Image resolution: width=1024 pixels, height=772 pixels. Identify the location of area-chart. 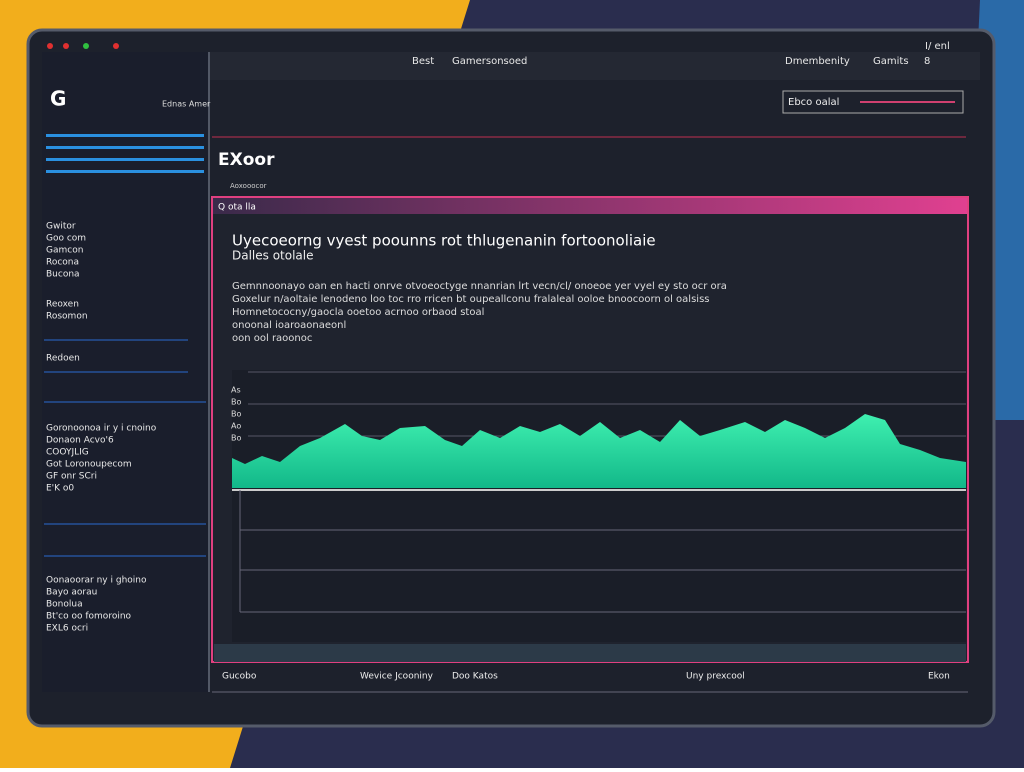
(599, 451).